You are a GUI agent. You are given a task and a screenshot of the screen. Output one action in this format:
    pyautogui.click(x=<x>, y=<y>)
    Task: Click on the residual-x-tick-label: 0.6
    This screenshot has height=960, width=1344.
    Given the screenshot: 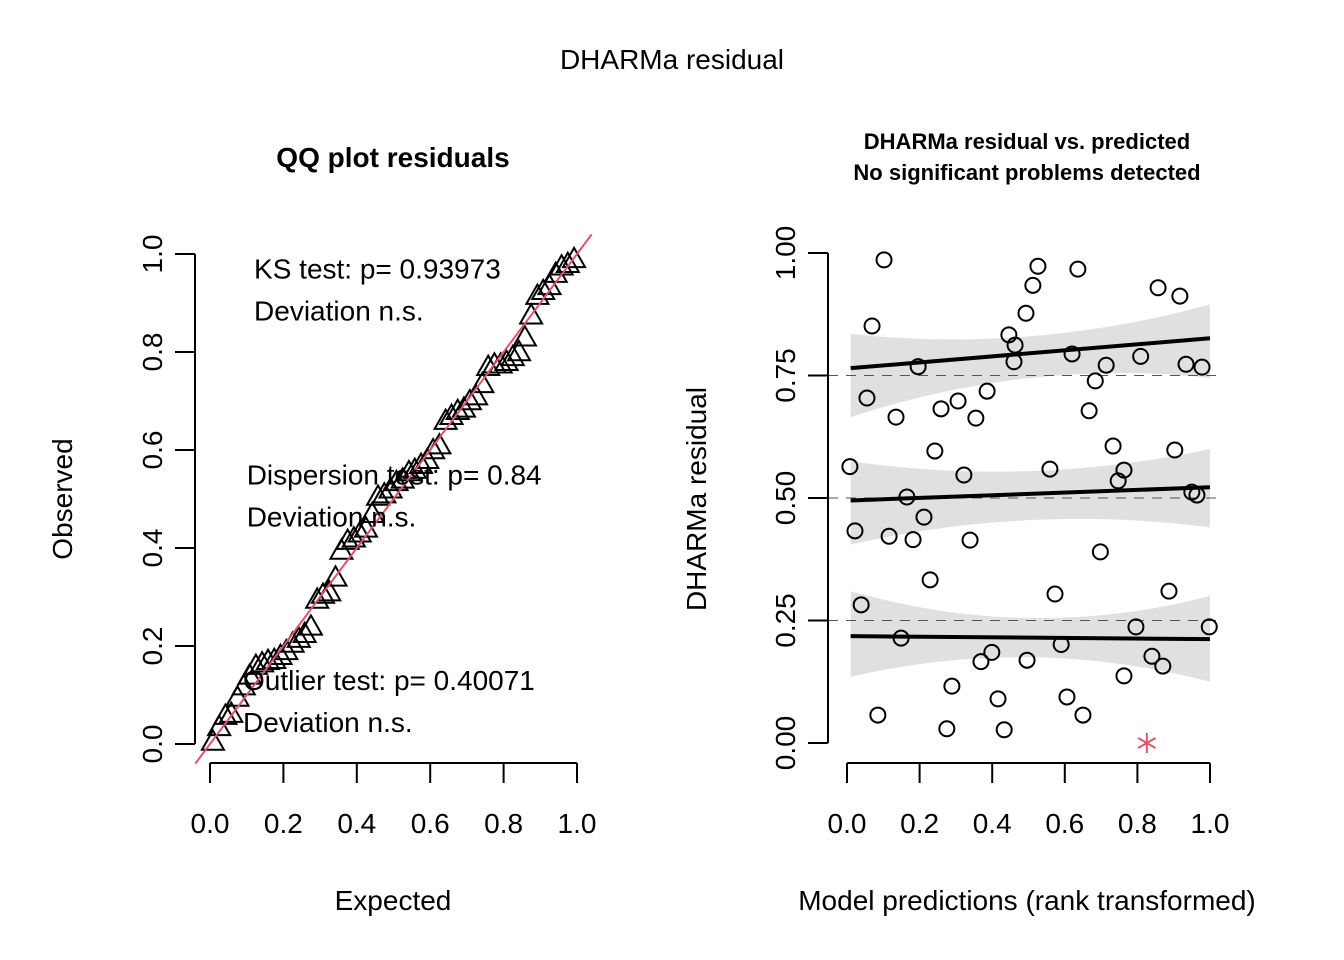 What is the action you would take?
    pyautogui.click(x=1064, y=823)
    